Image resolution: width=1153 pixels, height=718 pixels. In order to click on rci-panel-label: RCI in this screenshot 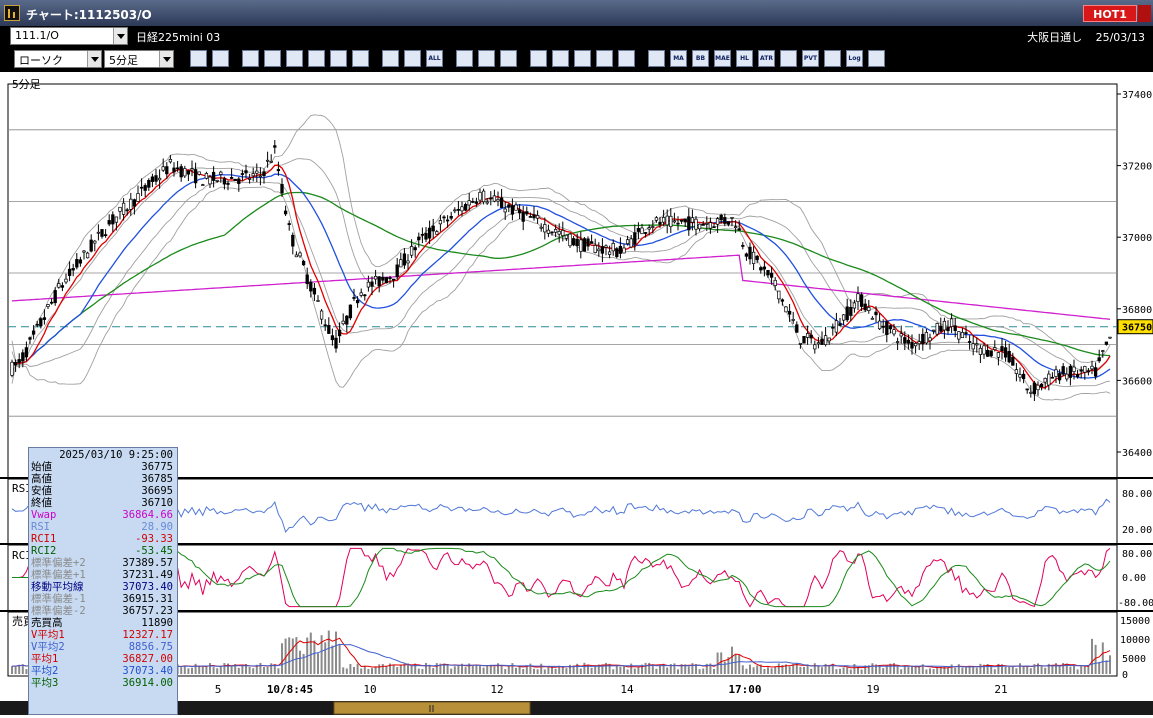, I will do `click(22, 555)`.